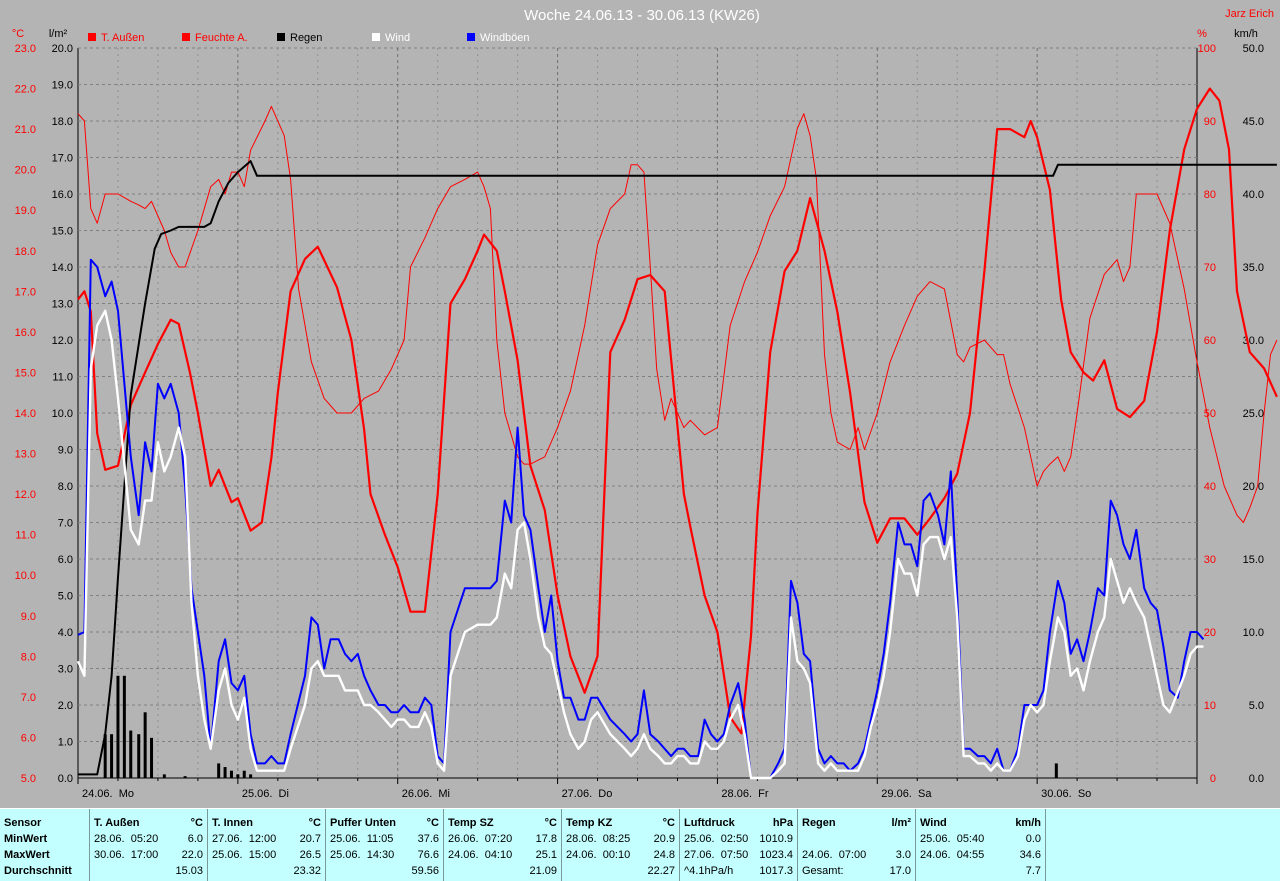  I want to click on stats-column-name: Puffer Unten, so click(363, 823).